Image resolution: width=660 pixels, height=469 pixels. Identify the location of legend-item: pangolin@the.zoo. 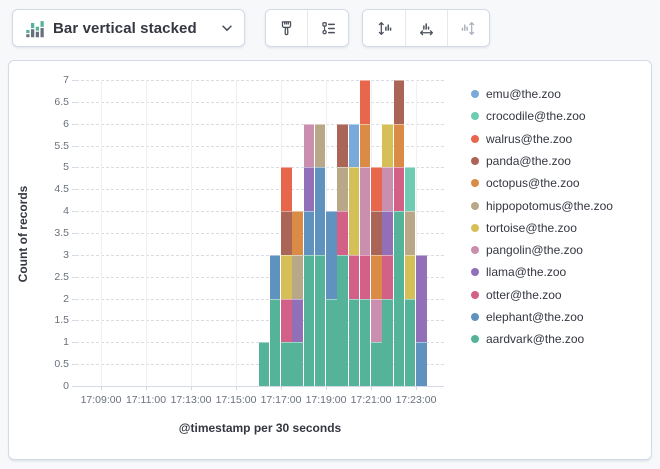
(557, 250).